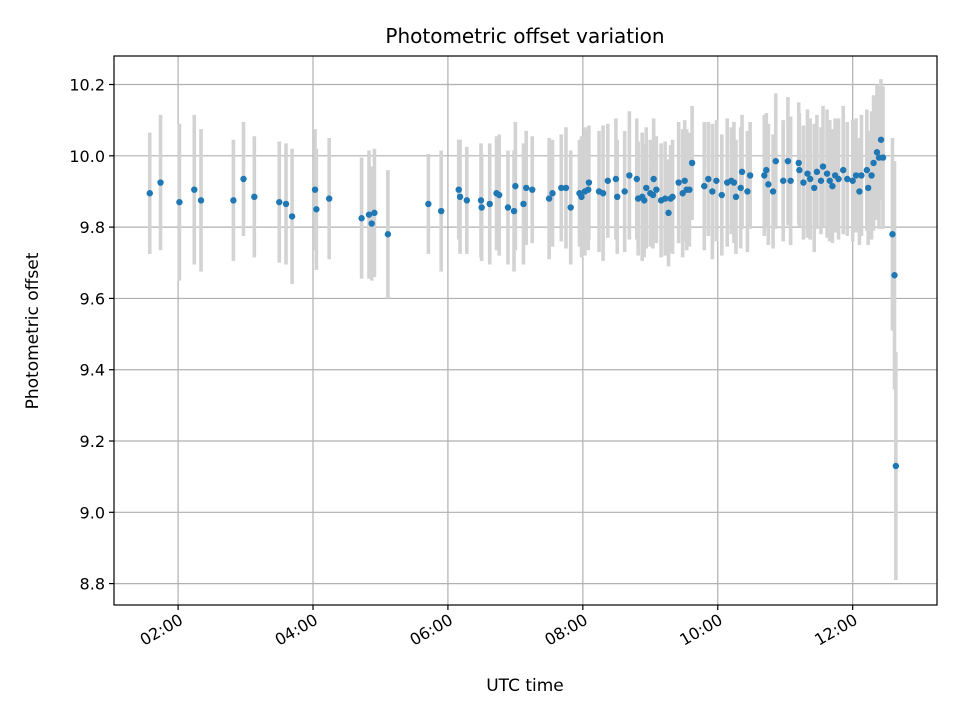 This screenshot has height=720, width=960. I want to click on y-tick-label: 9.8, so click(92, 227).